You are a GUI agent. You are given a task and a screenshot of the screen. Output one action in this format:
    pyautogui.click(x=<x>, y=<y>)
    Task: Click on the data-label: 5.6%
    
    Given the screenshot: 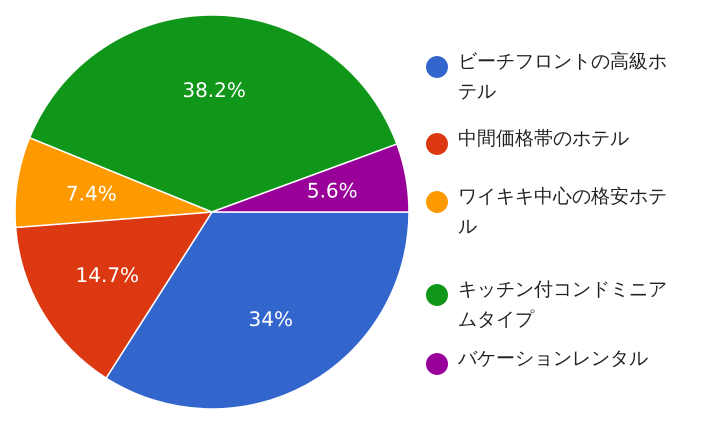 What is the action you would take?
    pyautogui.click(x=332, y=190)
    